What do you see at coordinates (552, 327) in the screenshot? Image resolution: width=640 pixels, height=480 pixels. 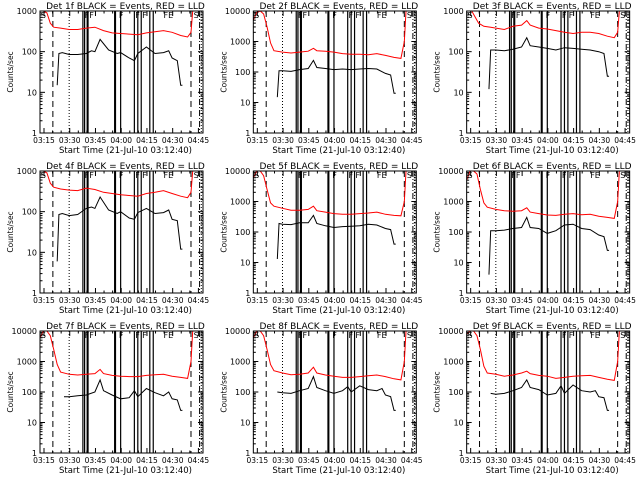 I see `chart-title: Det 9f BLACK = Events, RED = LLD` at bounding box center [552, 327].